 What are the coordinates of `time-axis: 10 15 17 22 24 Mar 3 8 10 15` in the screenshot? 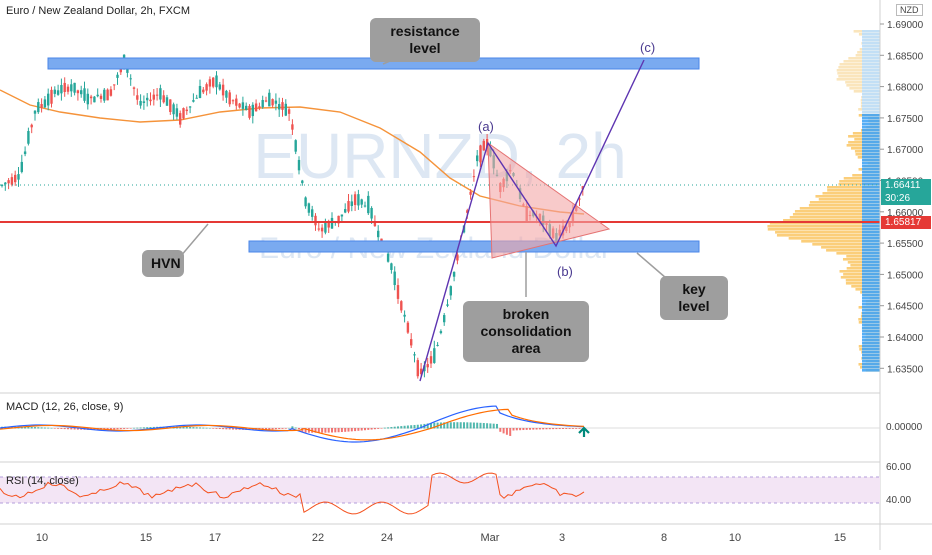 It's located at (441, 538).